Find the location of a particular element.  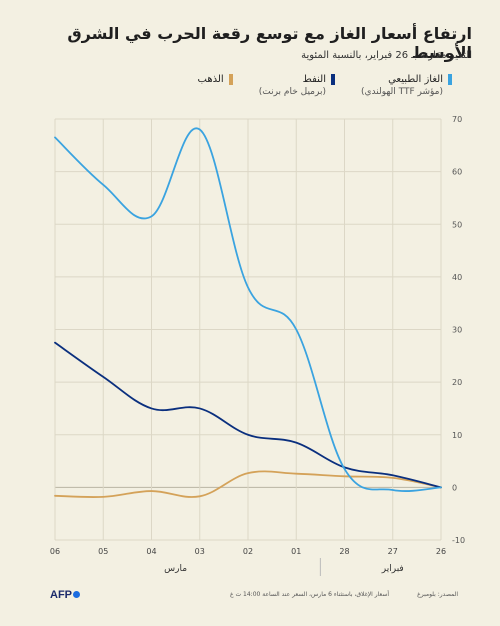

y-tick-label: 20 is located at coordinates (457, 382).